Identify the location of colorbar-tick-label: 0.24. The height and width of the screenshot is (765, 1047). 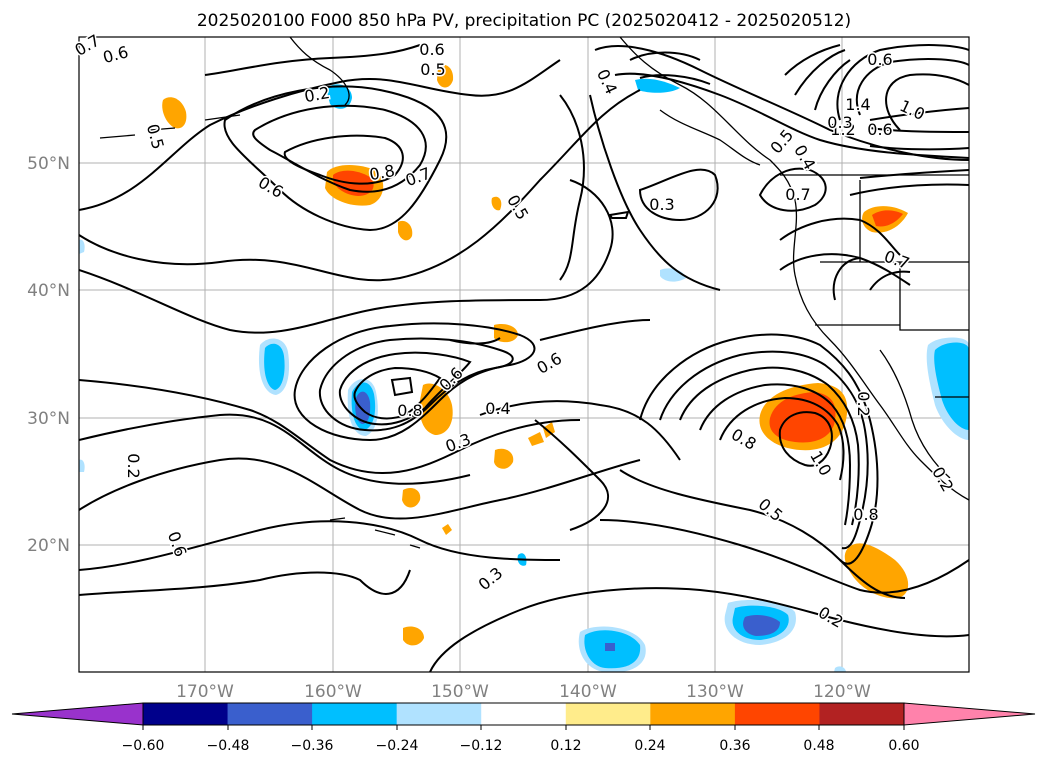
(649, 746).